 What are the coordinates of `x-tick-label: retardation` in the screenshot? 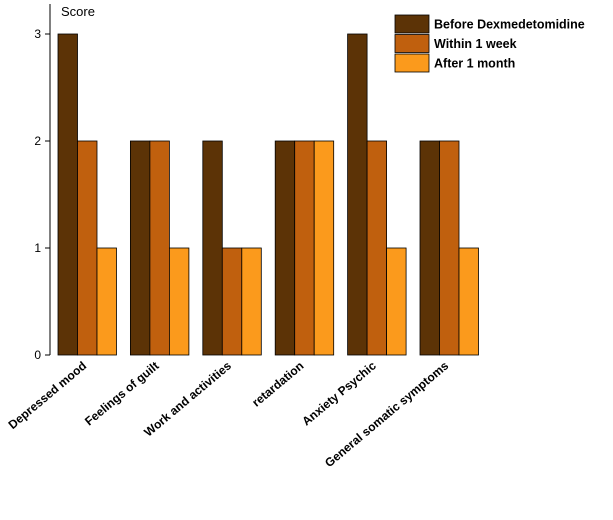 It's located at (277, 384).